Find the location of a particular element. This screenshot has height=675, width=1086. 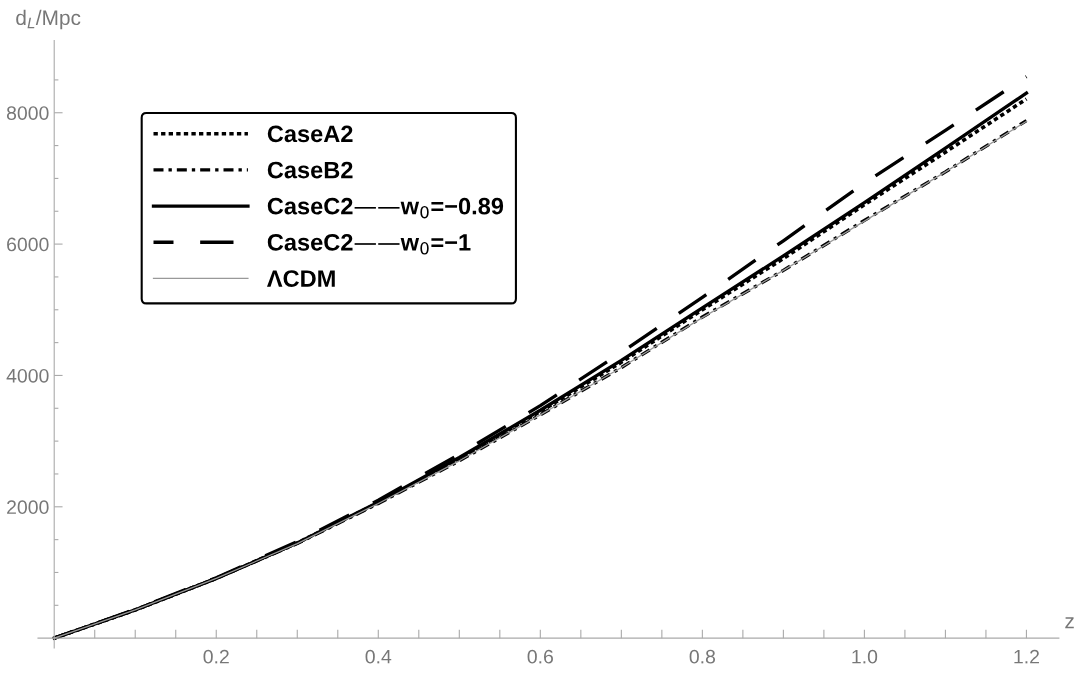

y-axis-title: d$_{L}$/Mpc is located at coordinates (48, 19).